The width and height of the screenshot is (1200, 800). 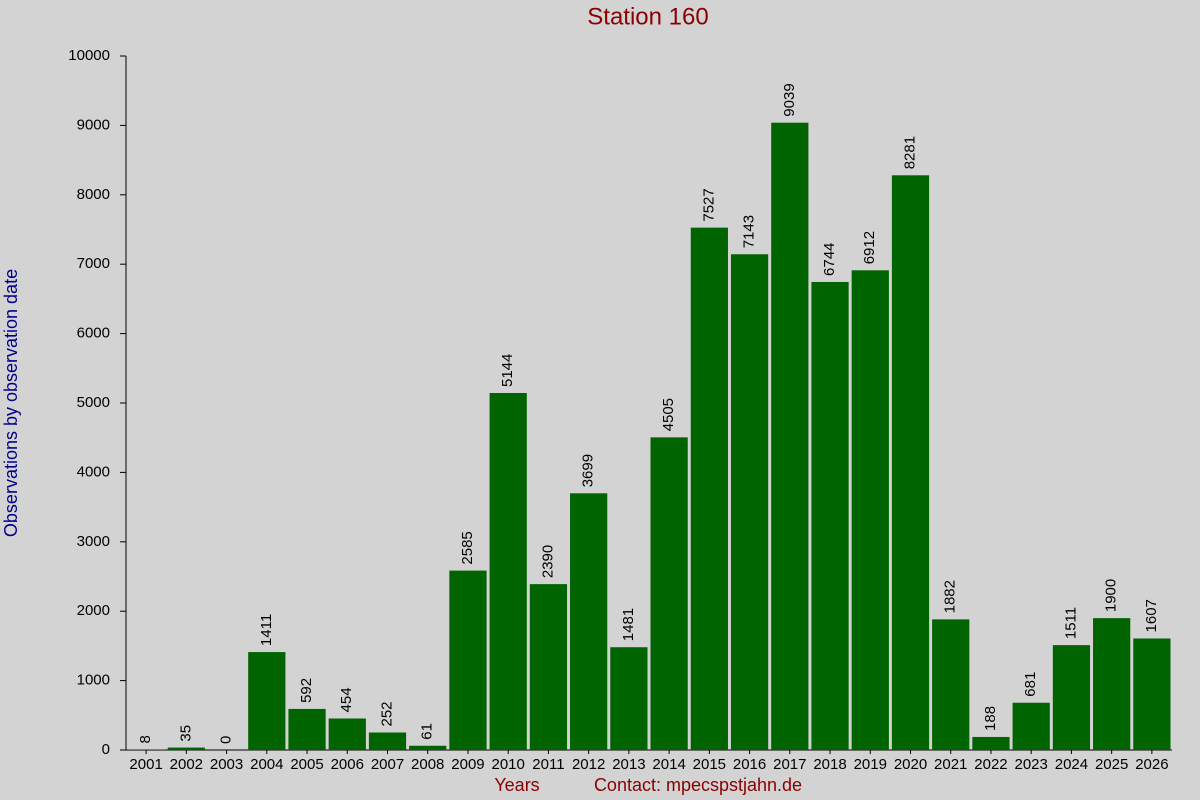 What do you see at coordinates (185, 733) in the screenshot?
I see `value-label: 35` at bounding box center [185, 733].